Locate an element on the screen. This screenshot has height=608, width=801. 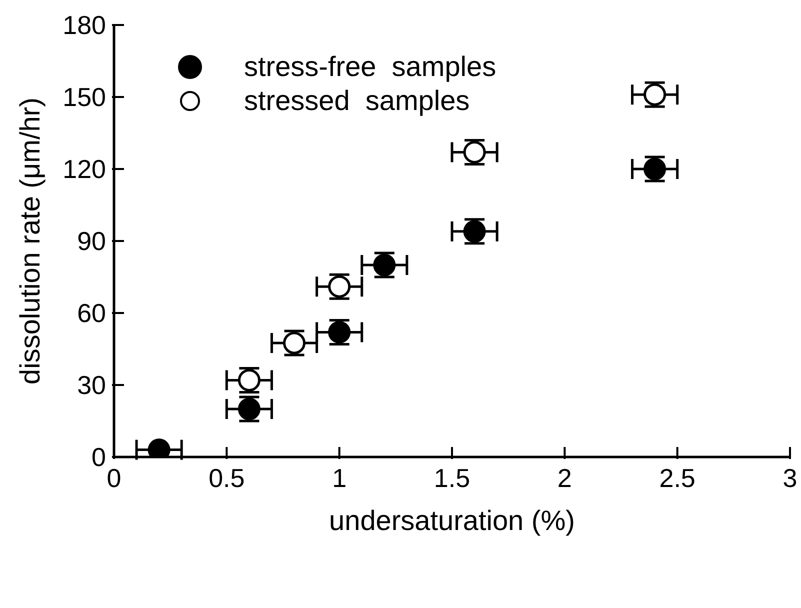
x-axis-title: undersaturation (%) is located at coordinates (452, 520).